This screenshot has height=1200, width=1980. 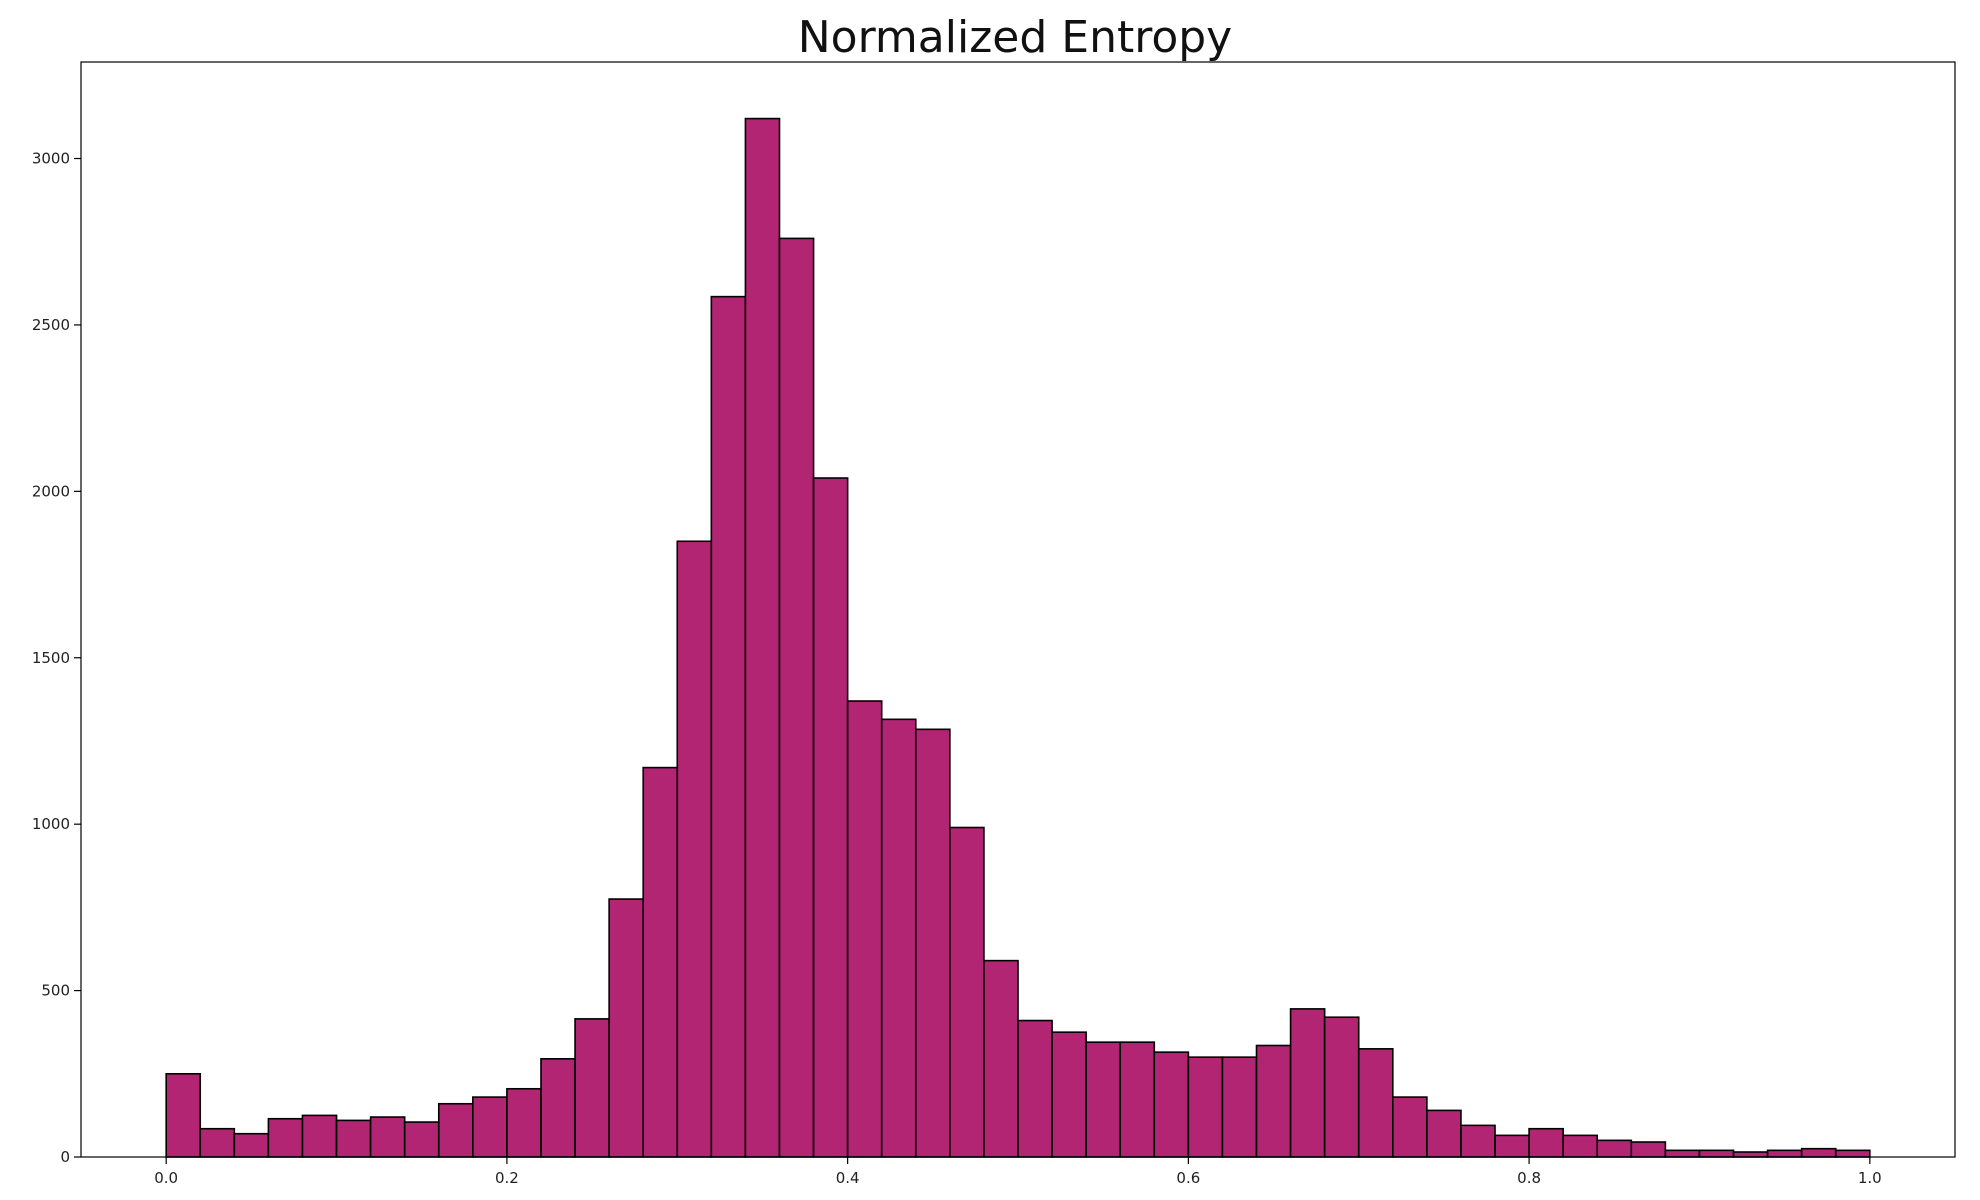 I want to click on y-axis: 0 500 1000 1500 2000 2500 3000, so click(x=56, y=658).